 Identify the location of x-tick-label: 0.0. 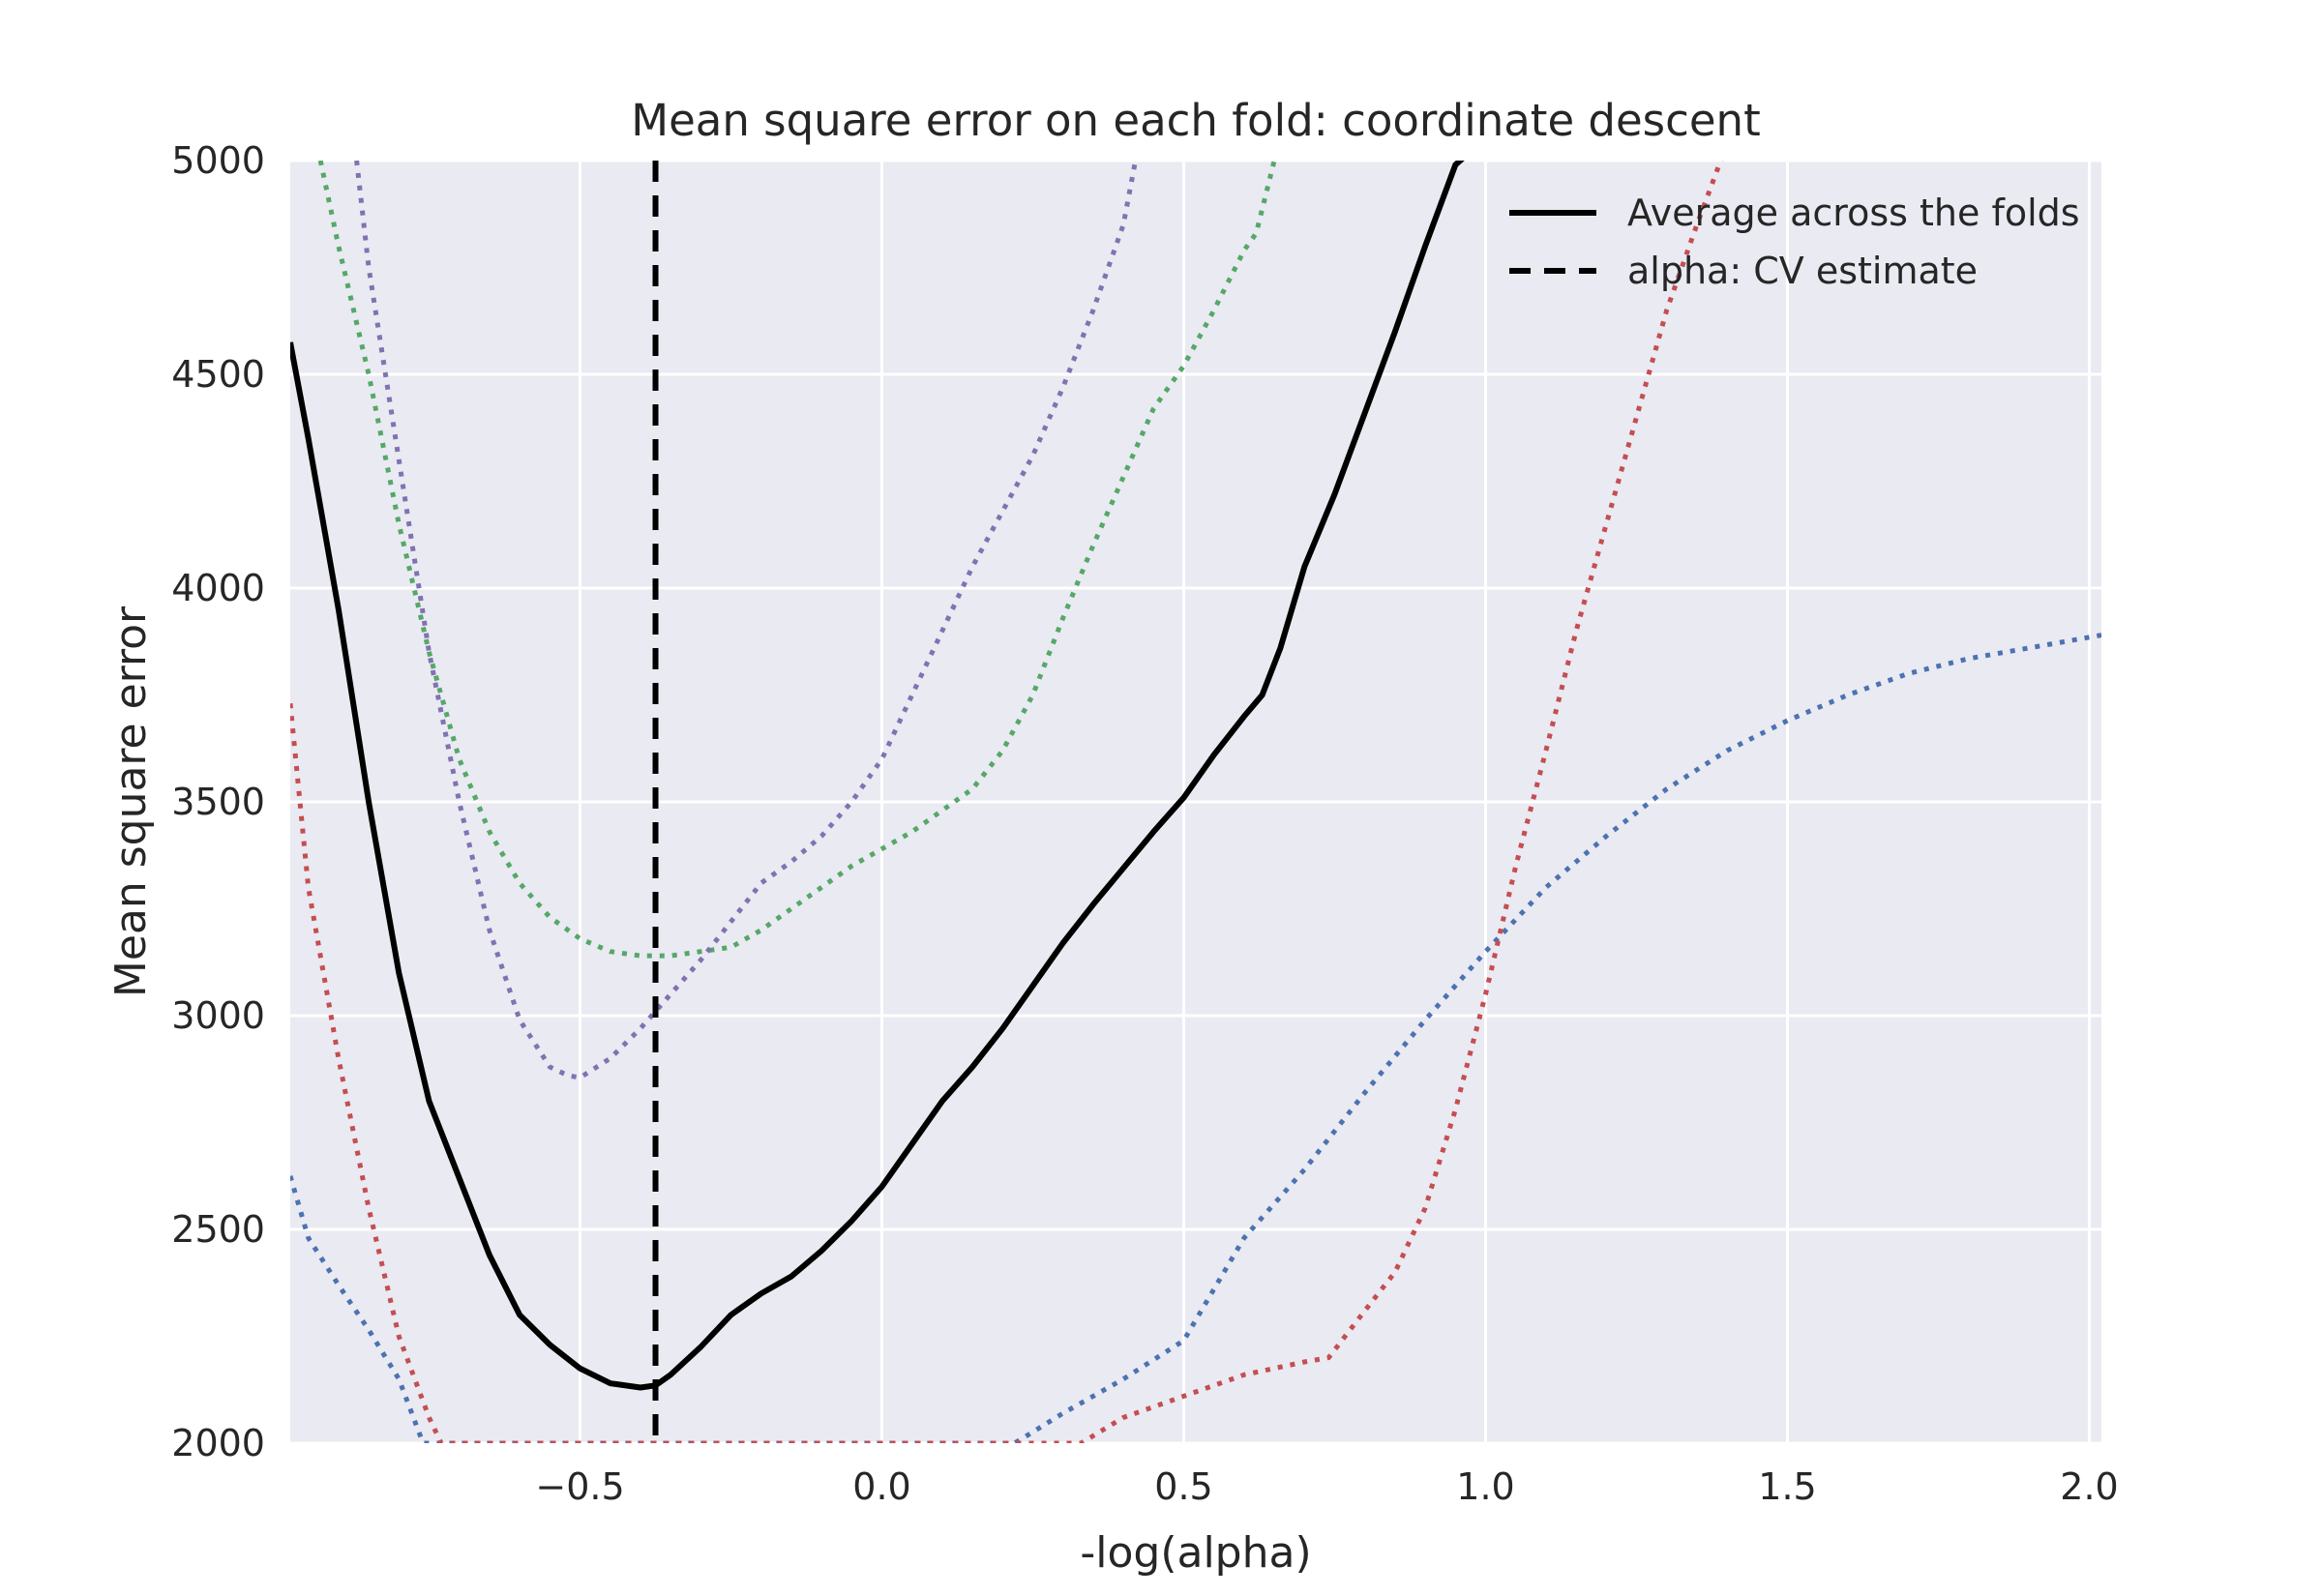
(881, 1486).